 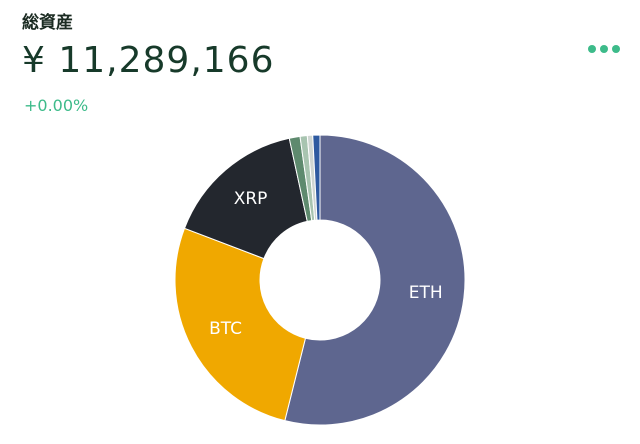 I want to click on menu-button, so click(x=602, y=47).